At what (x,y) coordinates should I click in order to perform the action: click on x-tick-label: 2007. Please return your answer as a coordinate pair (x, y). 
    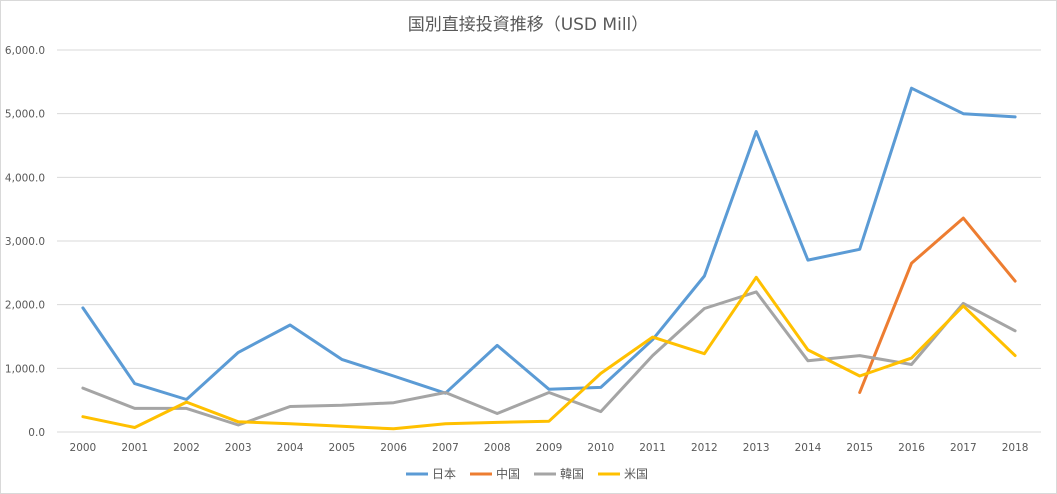
    Looking at the image, I should click on (445, 448).